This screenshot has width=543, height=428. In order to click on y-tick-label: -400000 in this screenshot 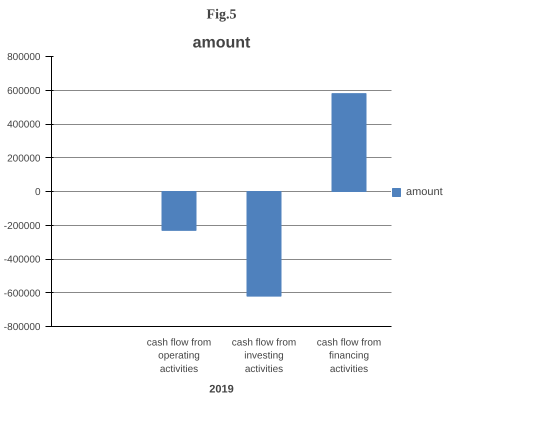, I will do `click(22, 260)`.